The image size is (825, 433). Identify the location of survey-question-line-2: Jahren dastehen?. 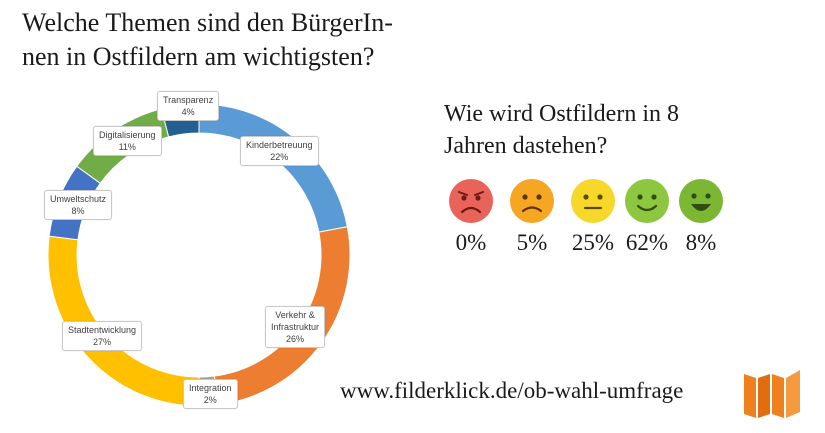
(526, 146).